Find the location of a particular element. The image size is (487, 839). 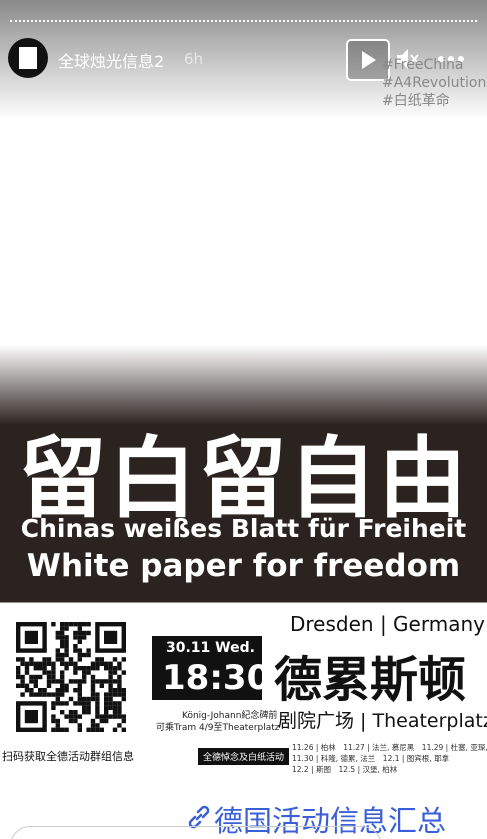

link-sticker: 德国活动信息汇总 is located at coordinates (330, 815).